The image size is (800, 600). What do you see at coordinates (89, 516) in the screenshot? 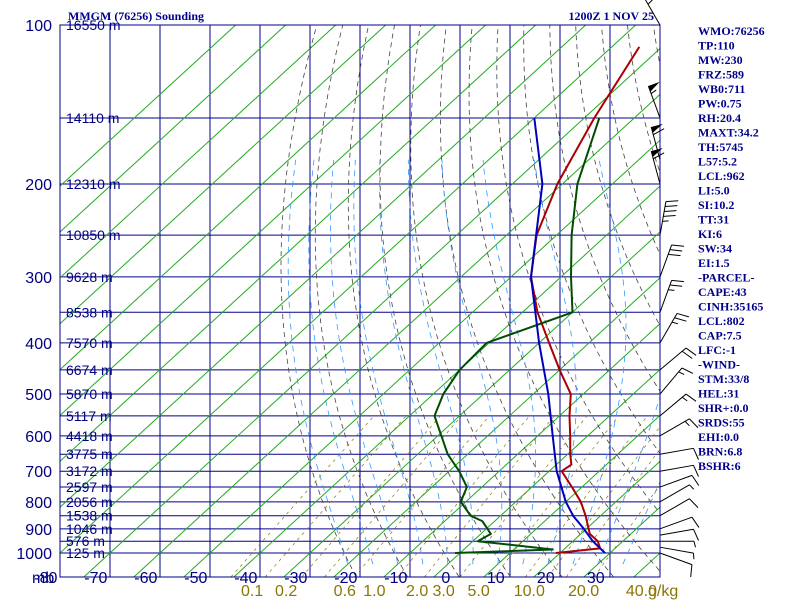
I see `height-tick-label: 1538 m` at bounding box center [89, 516].